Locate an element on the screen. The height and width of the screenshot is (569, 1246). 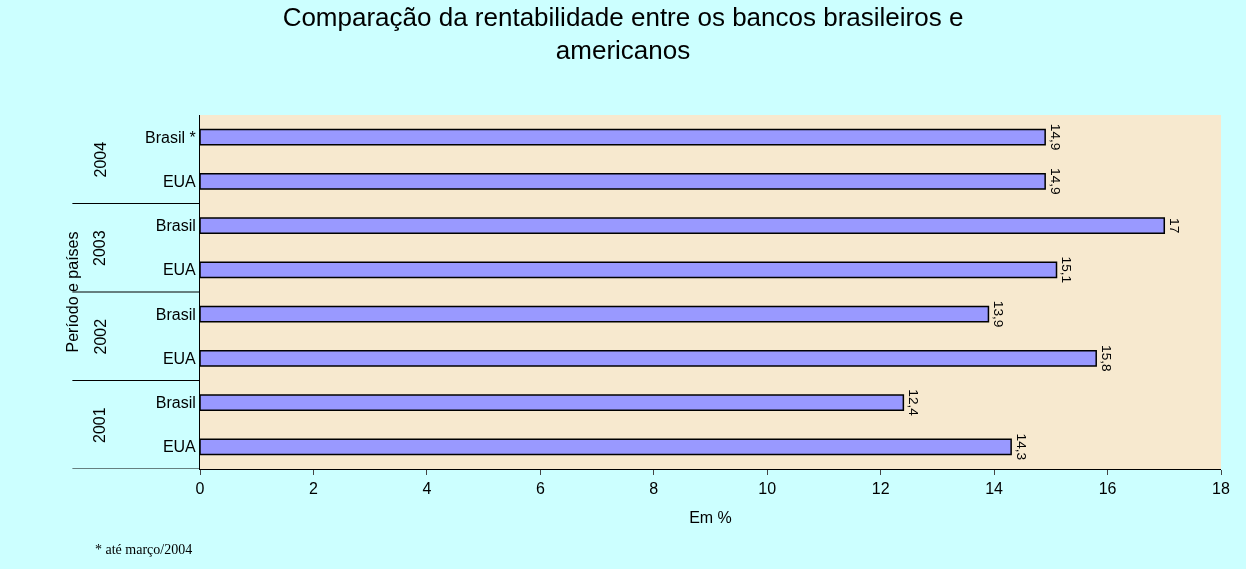
x-tick-label: 8 is located at coordinates (654, 489).